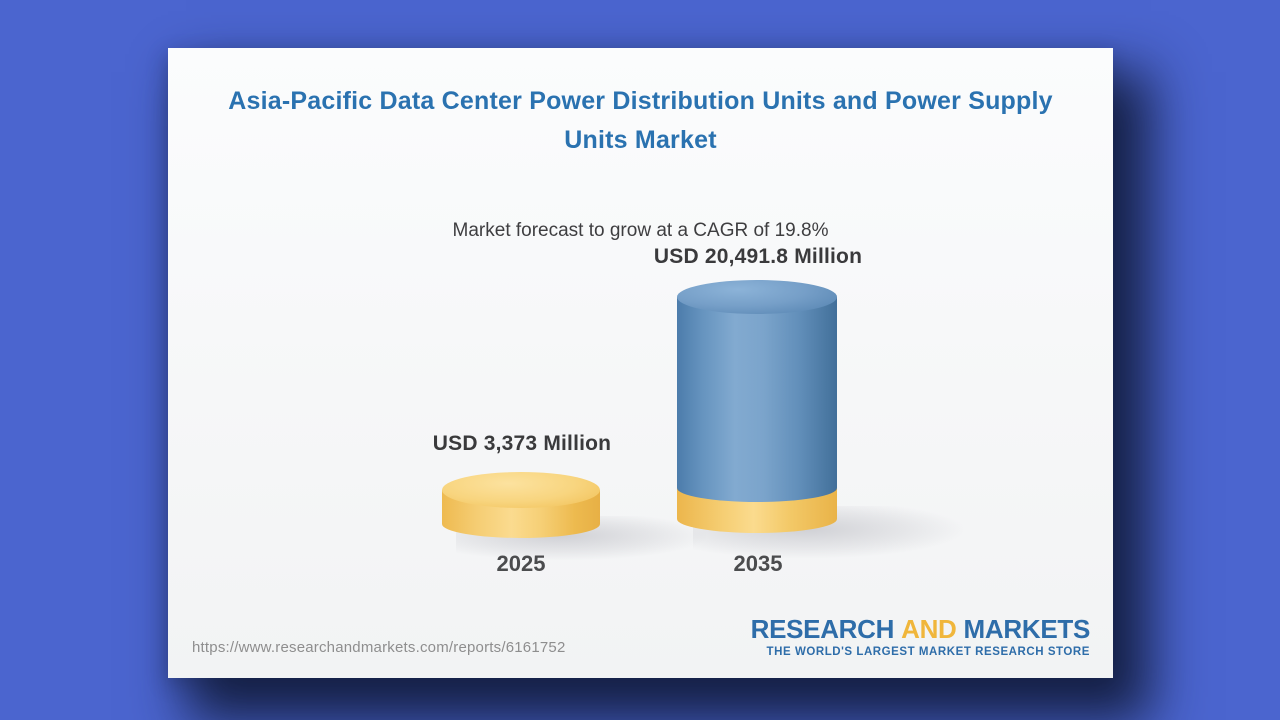 The width and height of the screenshot is (1280, 720). I want to click on value-label-2035: USD 20,491.8 Million, so click(758, 256).